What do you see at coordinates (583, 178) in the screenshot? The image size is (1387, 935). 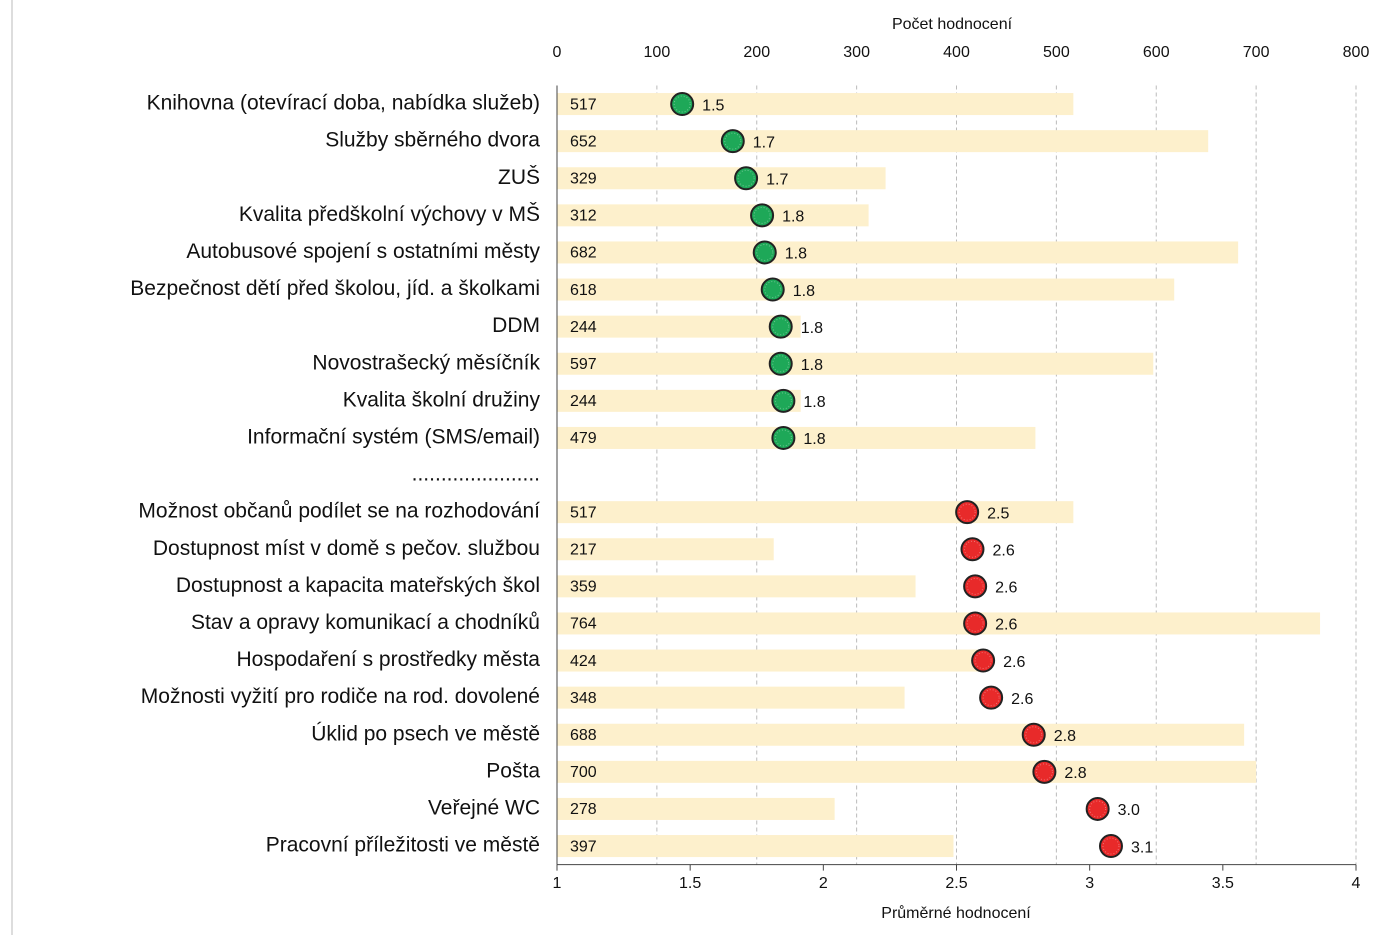 I see `bar-label: 329` at bounding box center [583, 178].